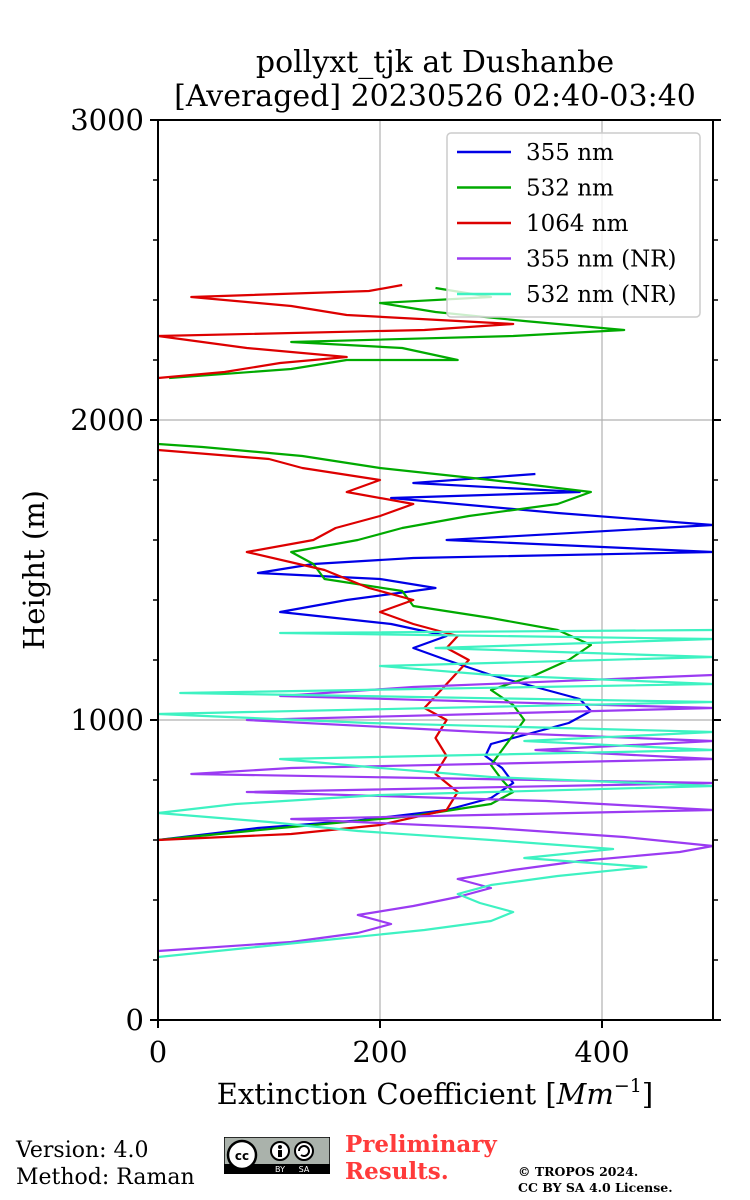  What do you see at coordinates (570, 189) in the screenshot?
I see `legend-label-1: 532 nm` at bounding box center [570, 189].